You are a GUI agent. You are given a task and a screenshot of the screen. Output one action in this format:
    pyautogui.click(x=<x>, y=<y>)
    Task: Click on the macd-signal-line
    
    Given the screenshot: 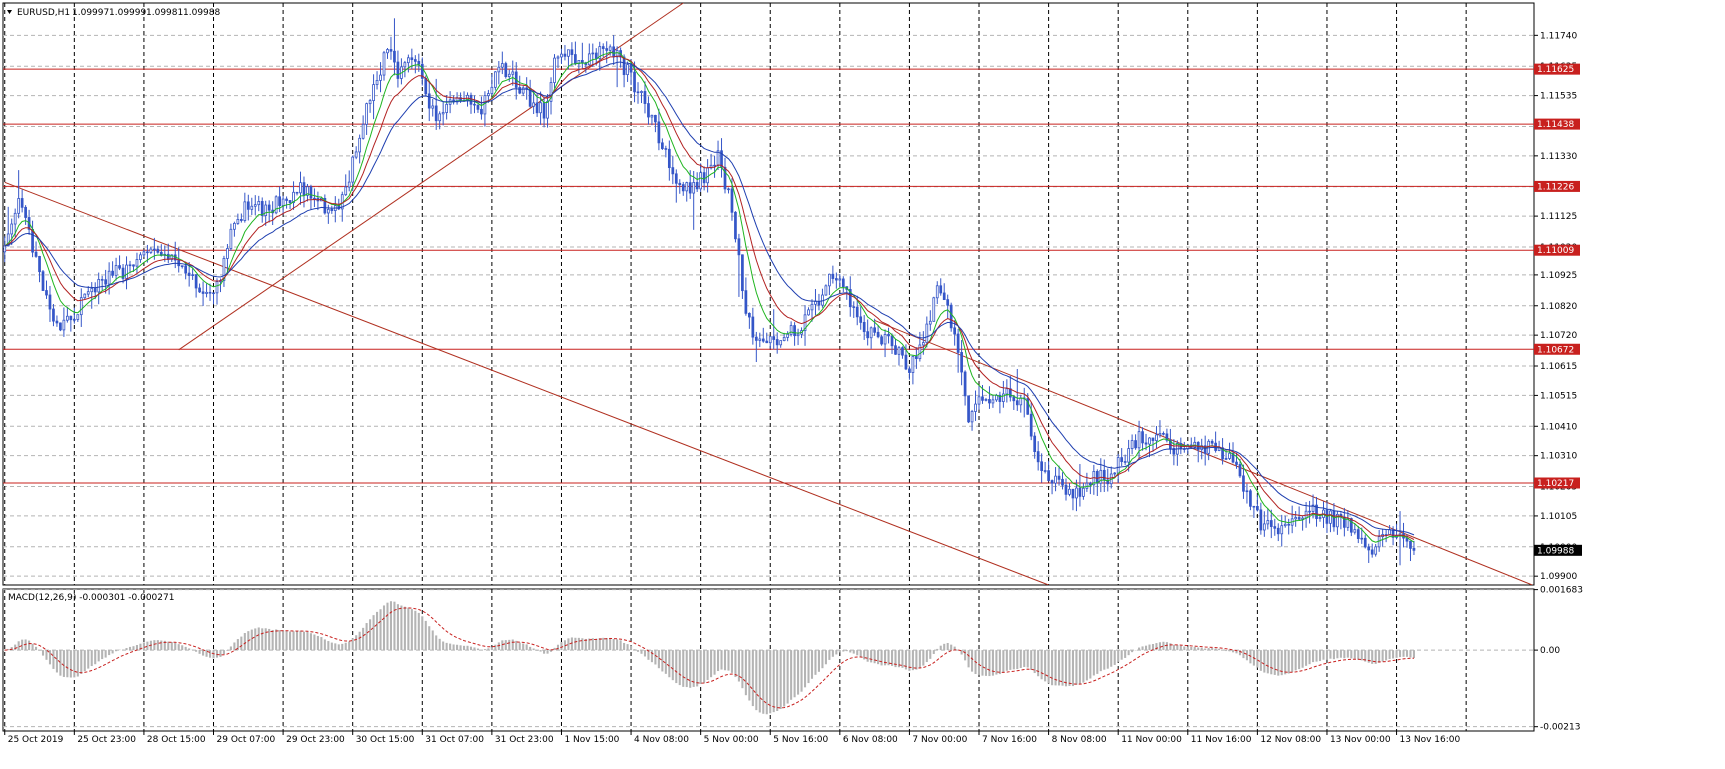 What is the action you would take?
    pyautogui.click(x=709, y=658)
    